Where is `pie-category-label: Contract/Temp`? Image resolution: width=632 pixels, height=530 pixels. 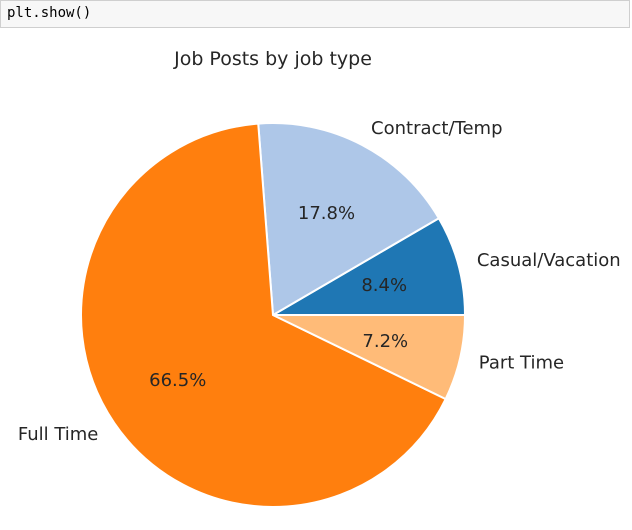 pie-category-label: Contract/Temp is located at coordinates (436, 128).